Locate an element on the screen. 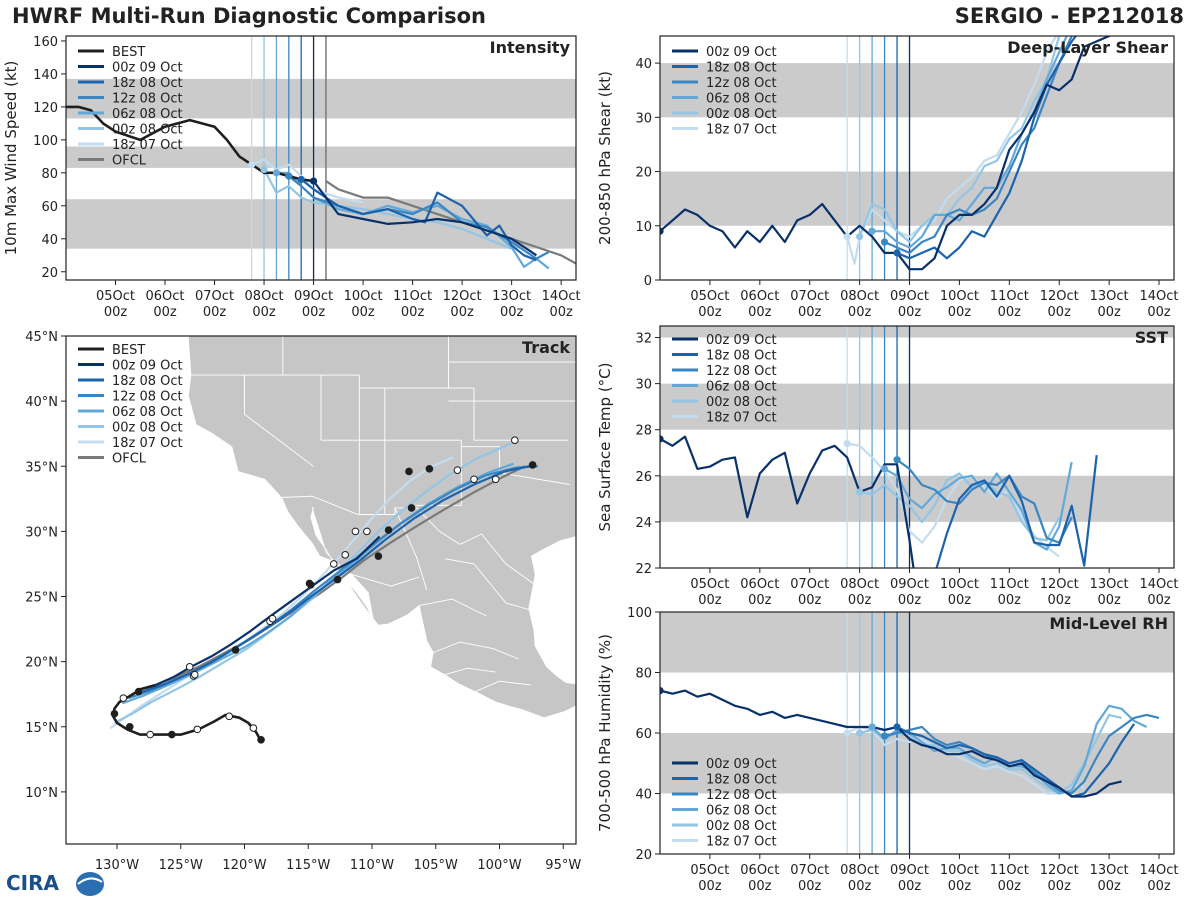 The width and height of the screenshot is (1200, 900). rh-ytick-label: 20 is located at coordinates (643, 855).